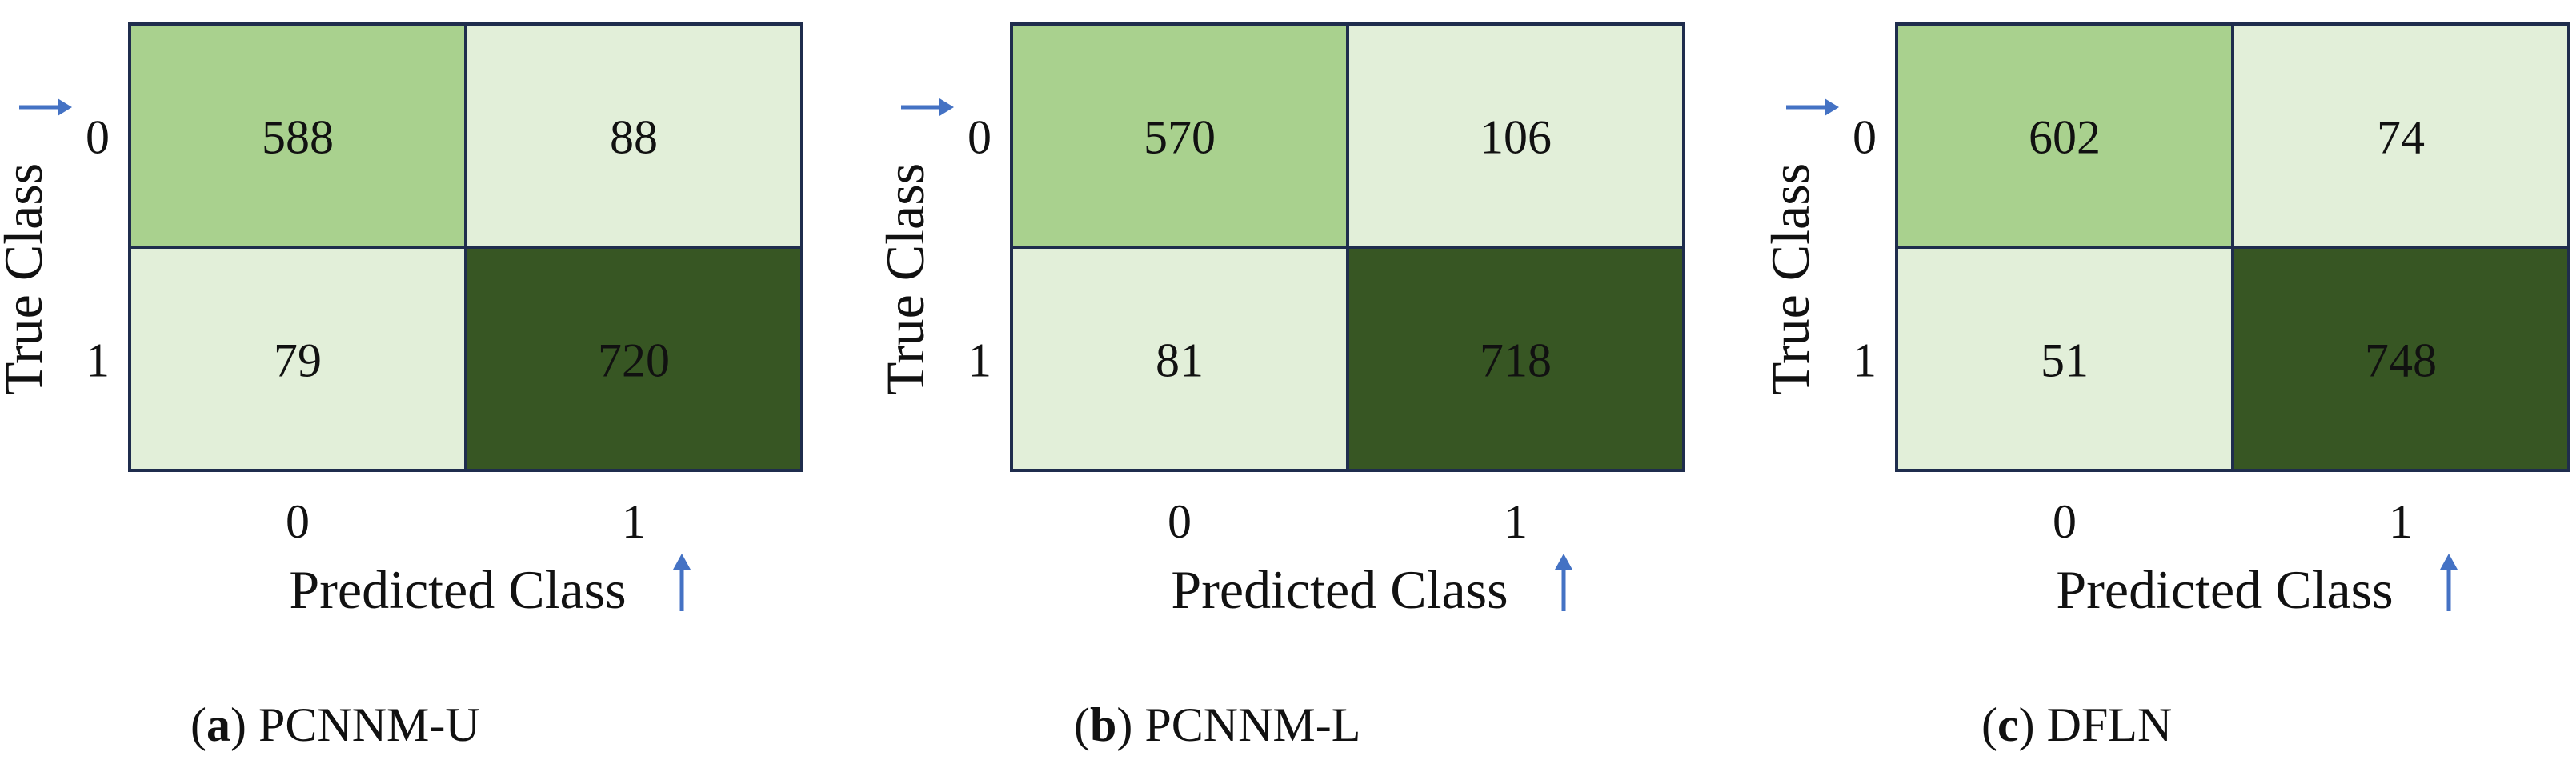  I want to click on caption-a-letter: a, so click(218, 724).